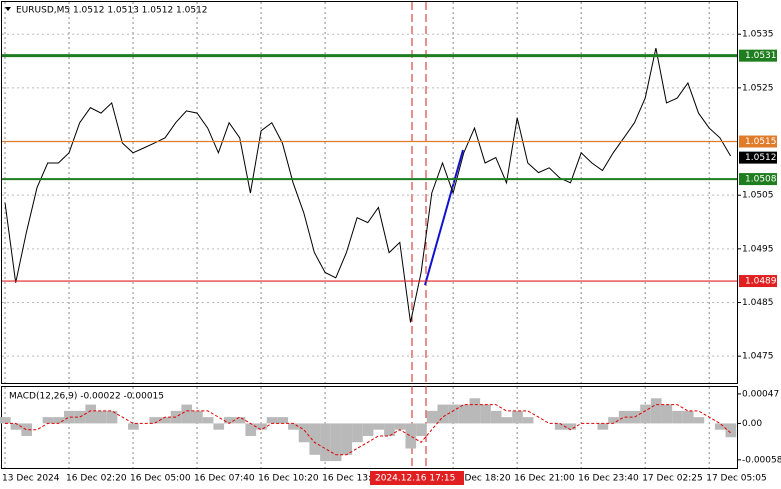 Image resolution: width=781 pixels, height=489 pixels. What do you see at coordinates (758, 249) in the screenshot?
I see `y-tick-label: 1.0495` at bounding box center [758, 249].